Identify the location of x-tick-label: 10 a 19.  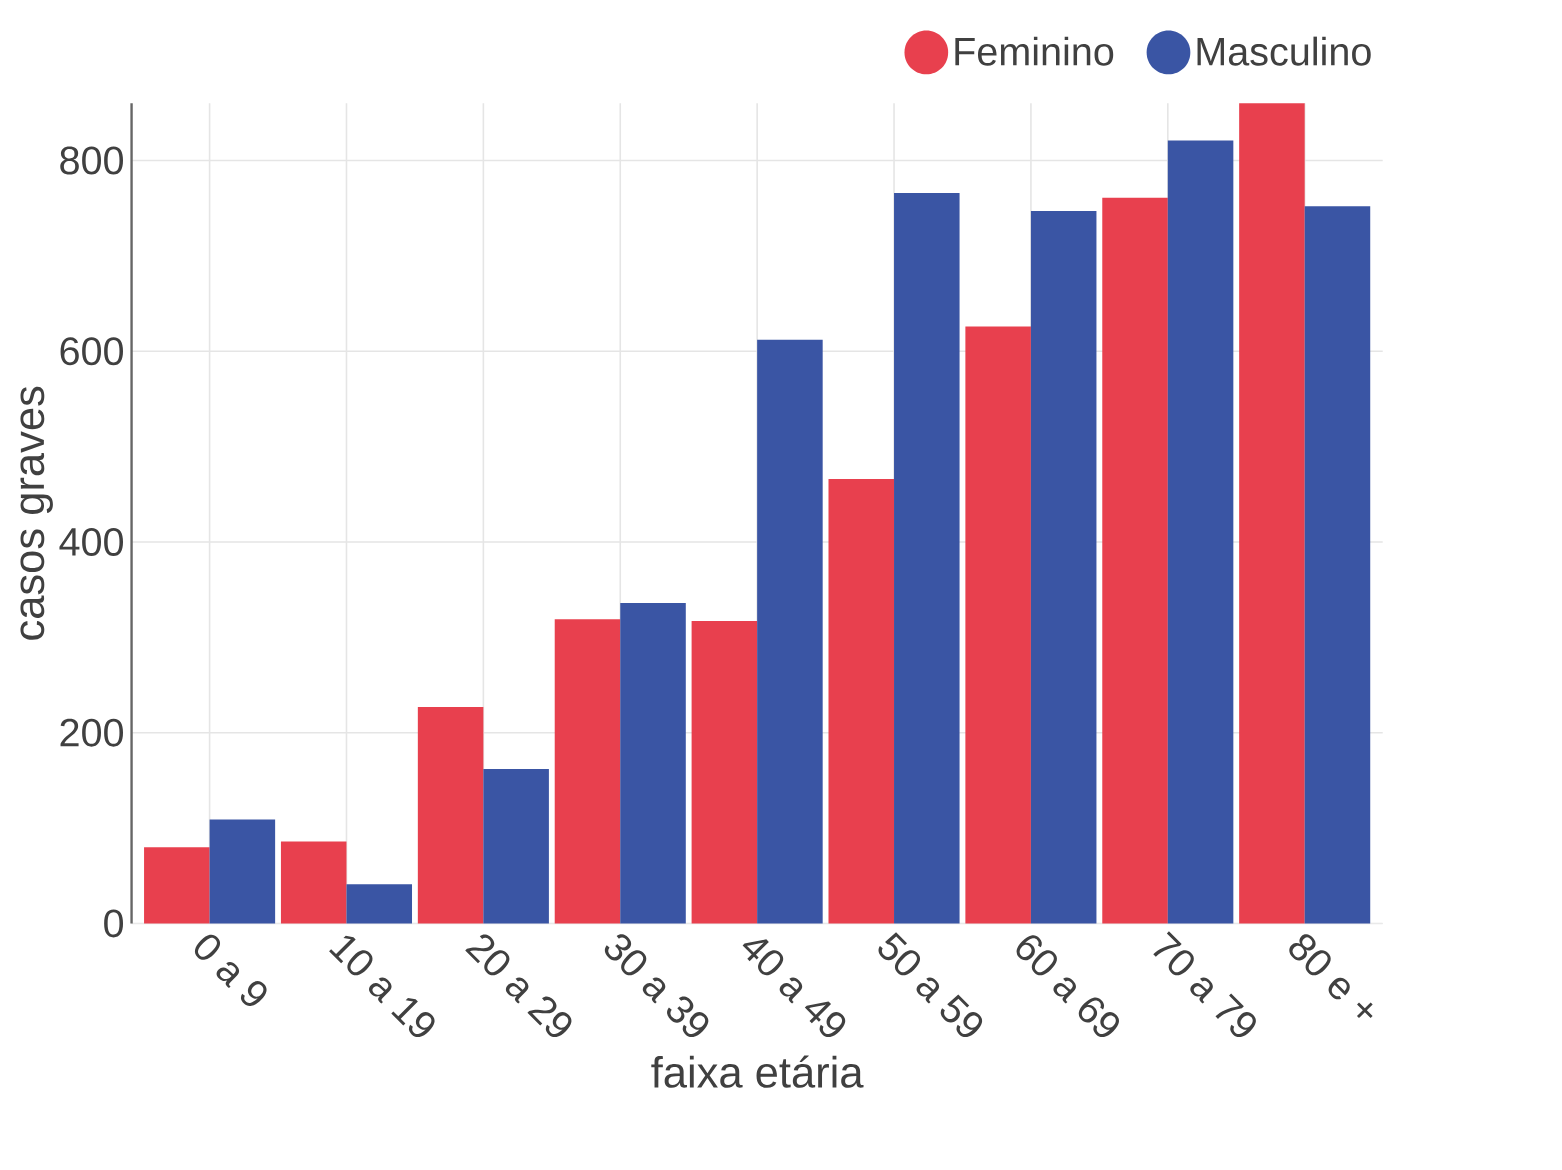
(382, 986).